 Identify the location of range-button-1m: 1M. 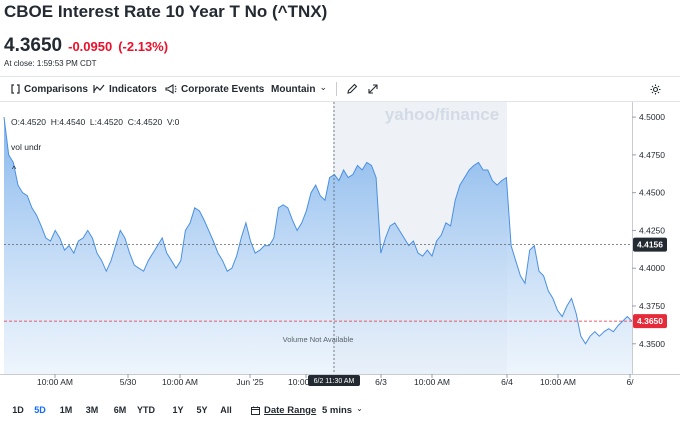
(66, 410).